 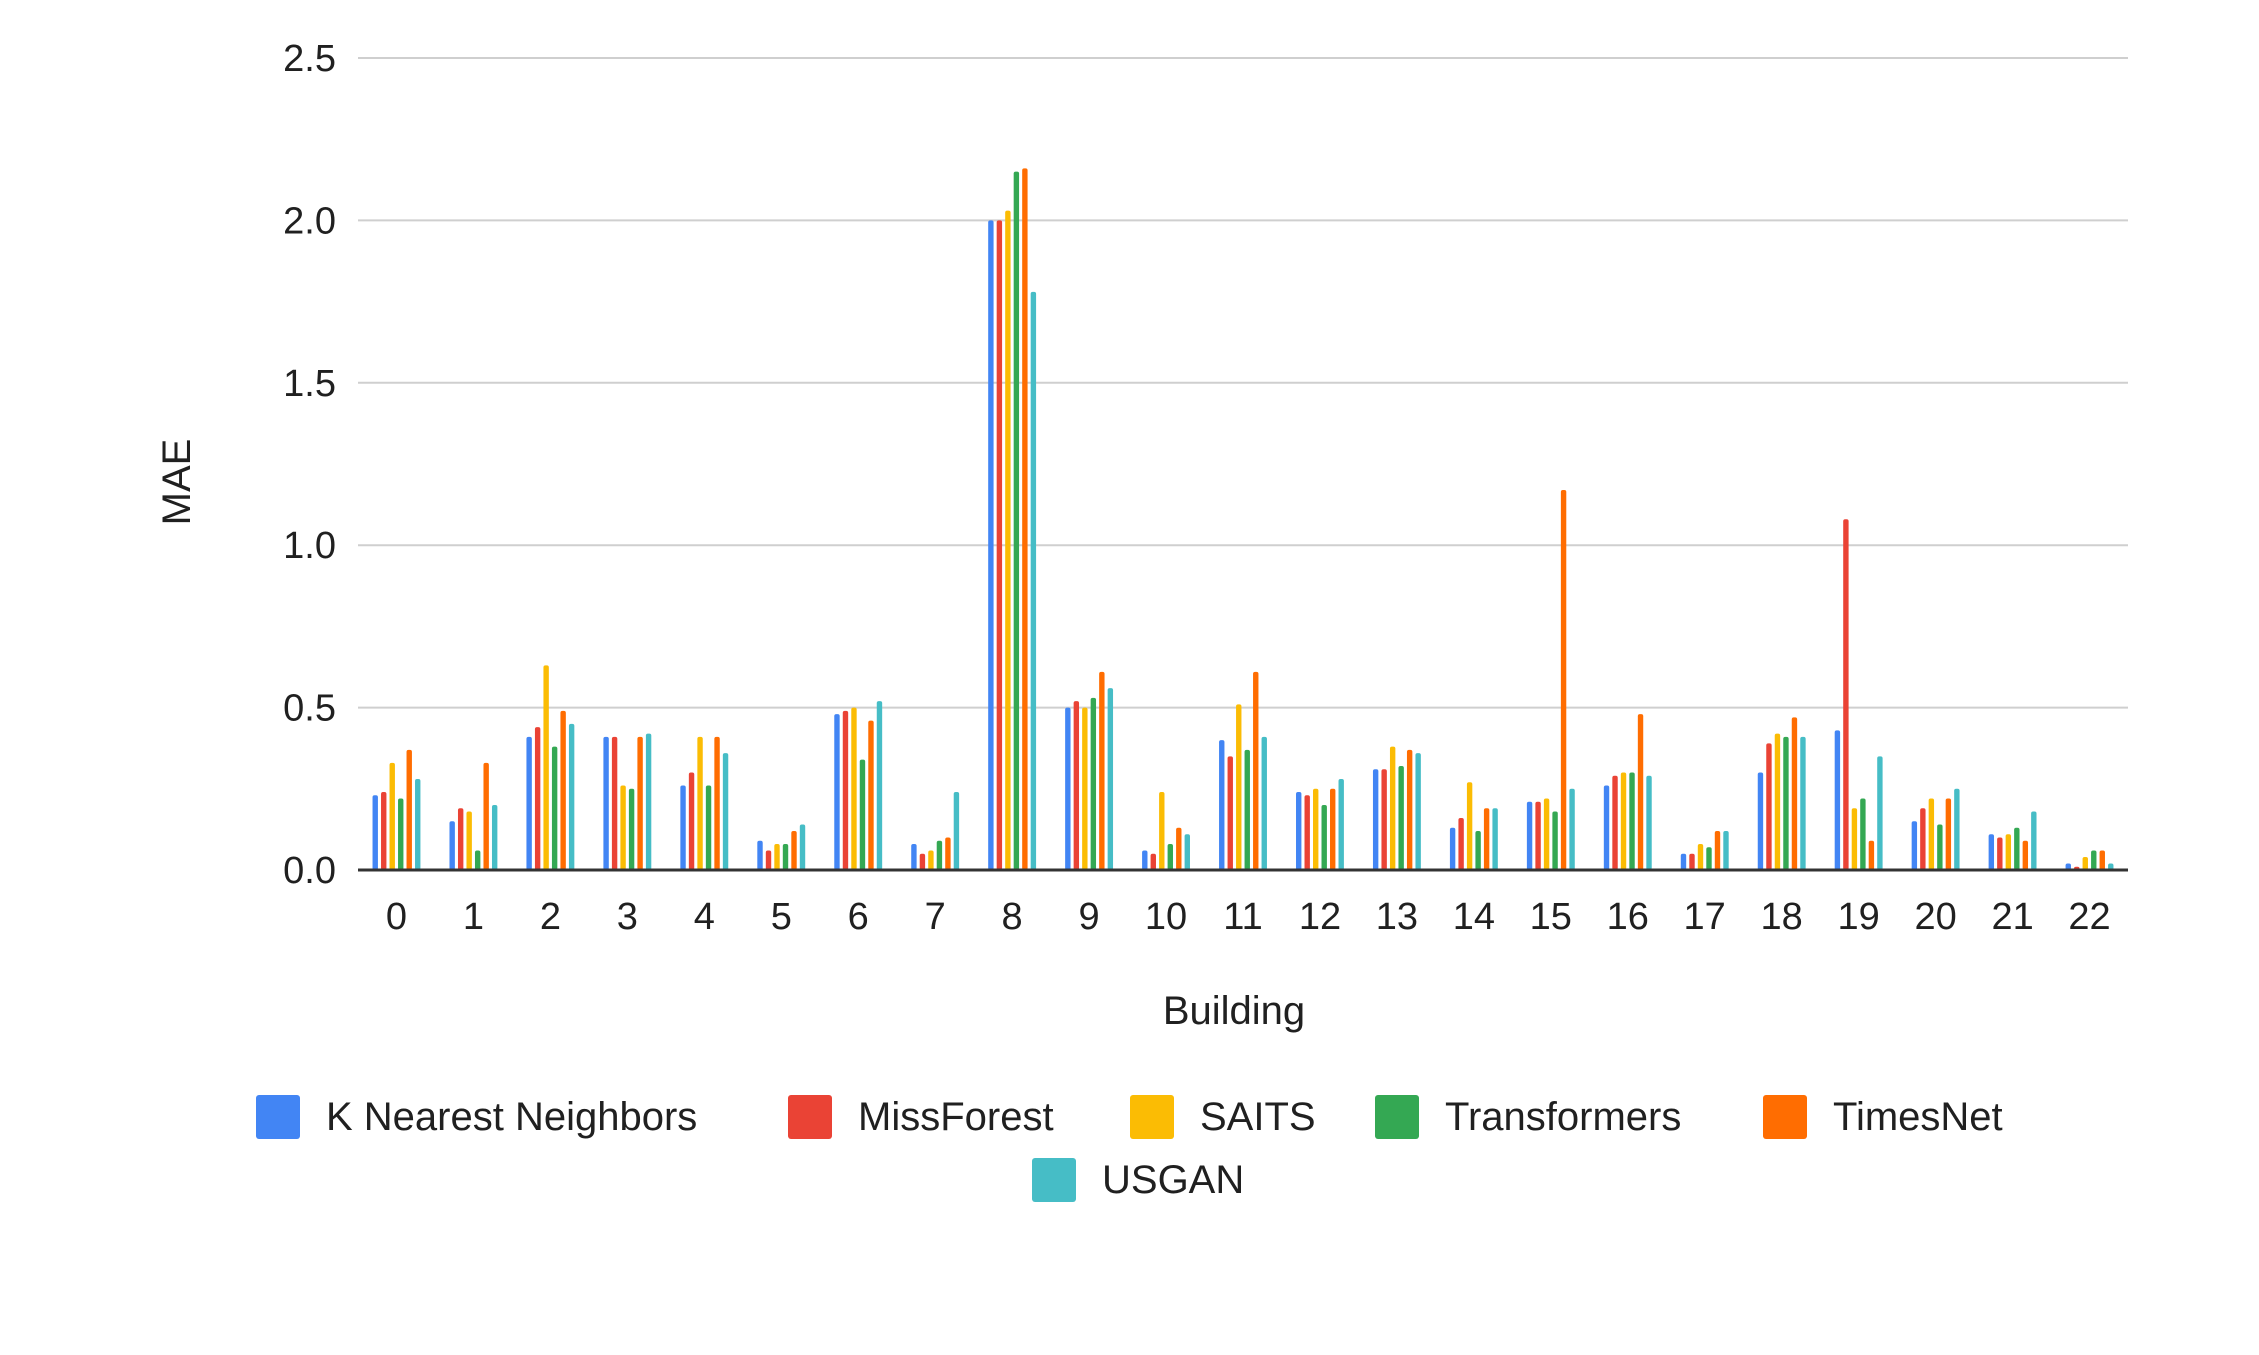 What do you see at coordinates (1782, 917) in the screenshot?
I see `x-tick-label: 18` at bounding box center [1782, 917].